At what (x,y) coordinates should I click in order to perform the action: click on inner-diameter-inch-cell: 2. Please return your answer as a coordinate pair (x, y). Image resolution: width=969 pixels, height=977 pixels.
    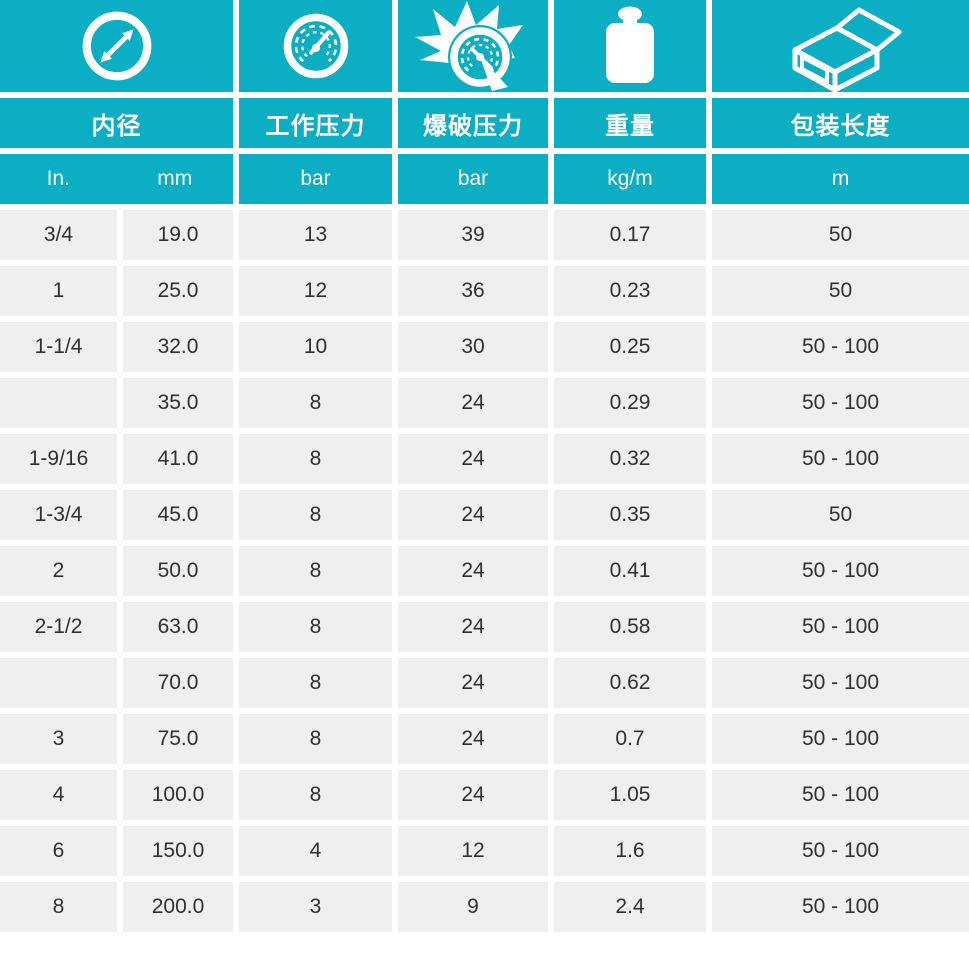
    Looking at the image, I should click on (58, 571).